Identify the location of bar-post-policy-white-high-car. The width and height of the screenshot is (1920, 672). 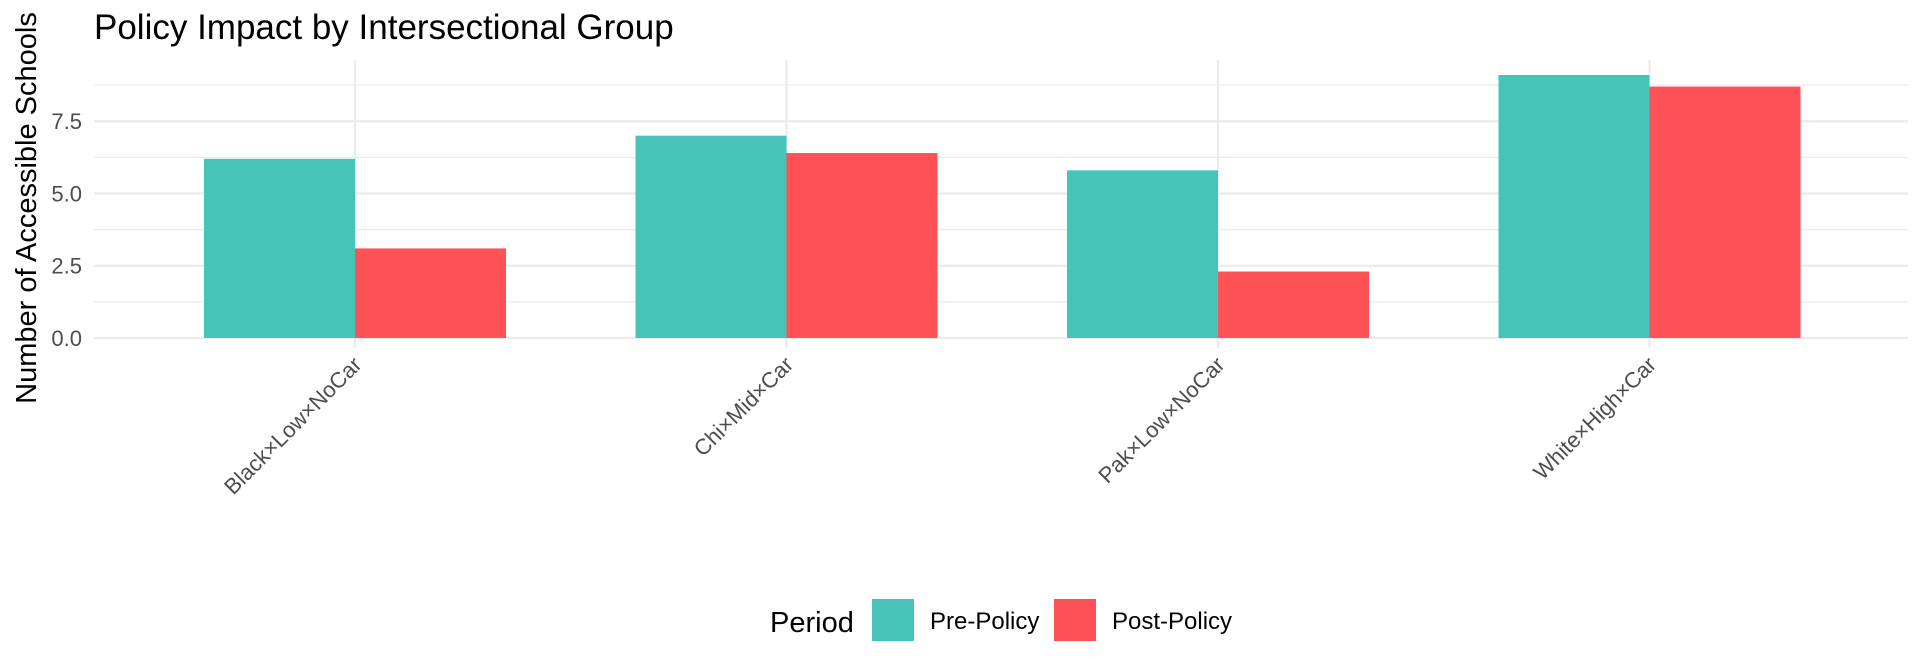
(1725, 212).